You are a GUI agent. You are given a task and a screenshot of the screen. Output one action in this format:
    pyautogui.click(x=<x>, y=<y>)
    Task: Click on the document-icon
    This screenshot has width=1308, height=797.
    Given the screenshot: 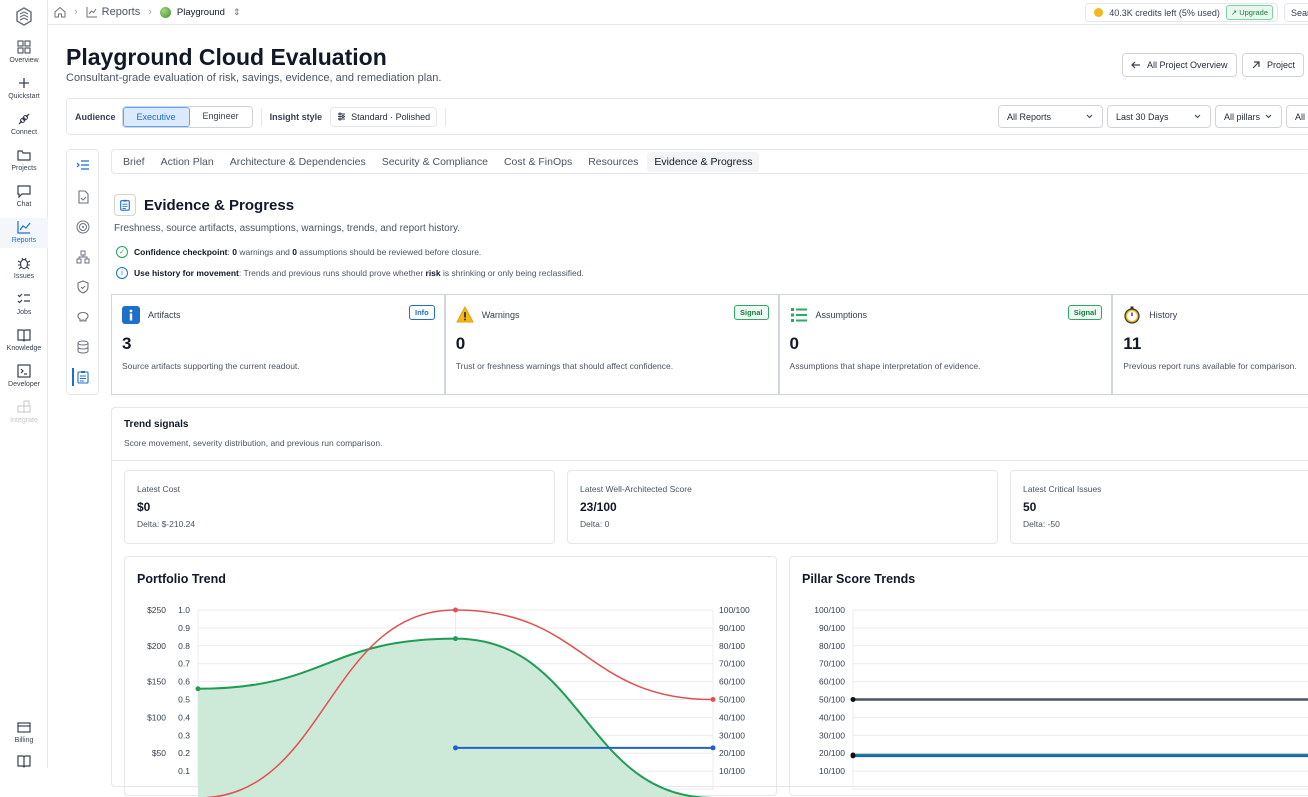 What is the action you would take?
    pyautogui.click(x=83, y=197)
    